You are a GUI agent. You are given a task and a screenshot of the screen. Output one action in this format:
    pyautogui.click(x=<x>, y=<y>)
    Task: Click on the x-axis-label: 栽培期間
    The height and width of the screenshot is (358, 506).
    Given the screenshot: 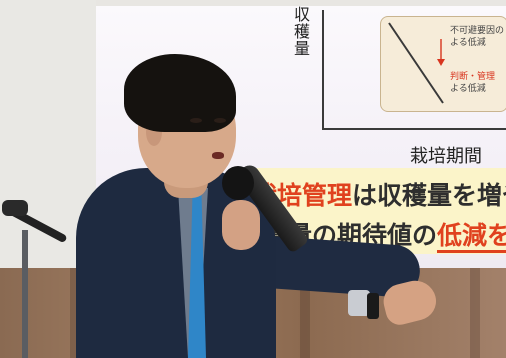 What is the action you would take?
    pyautogui.click(x=446, y=156)
    